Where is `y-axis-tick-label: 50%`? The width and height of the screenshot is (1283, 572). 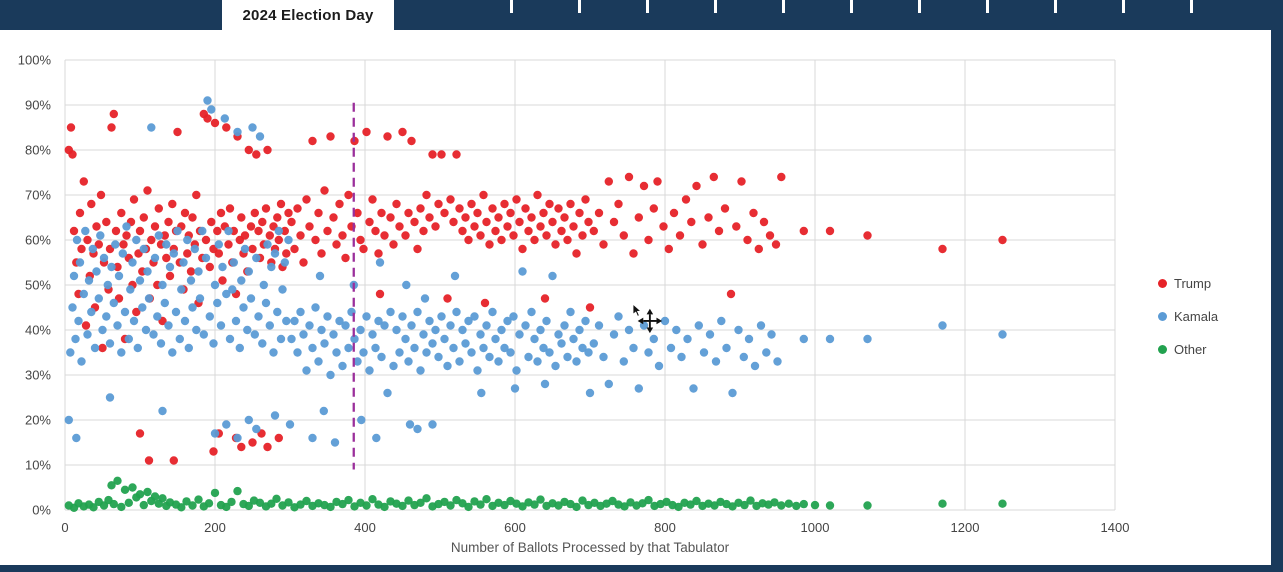
y-axis-tick-label: 50% is located at coordinates (38, 285).